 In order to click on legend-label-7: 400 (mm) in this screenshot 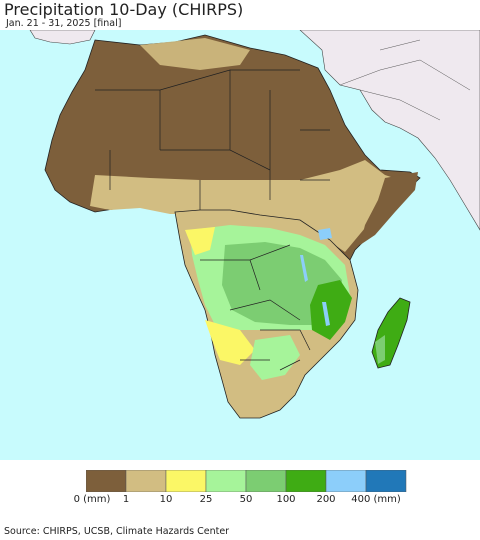, I will do `click(376, 499)`.